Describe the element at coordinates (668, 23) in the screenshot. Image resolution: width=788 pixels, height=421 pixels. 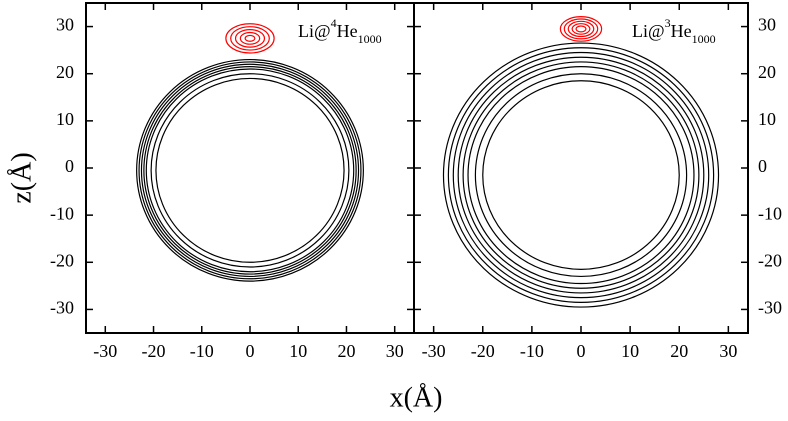
I see `annotation-superscript: 3` at that location.